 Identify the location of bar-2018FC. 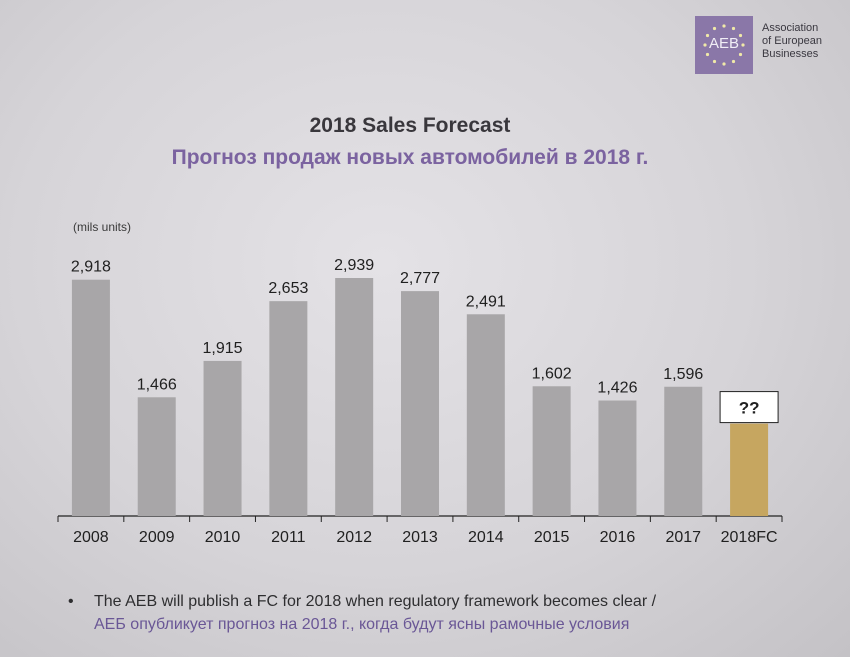
(749, 469).